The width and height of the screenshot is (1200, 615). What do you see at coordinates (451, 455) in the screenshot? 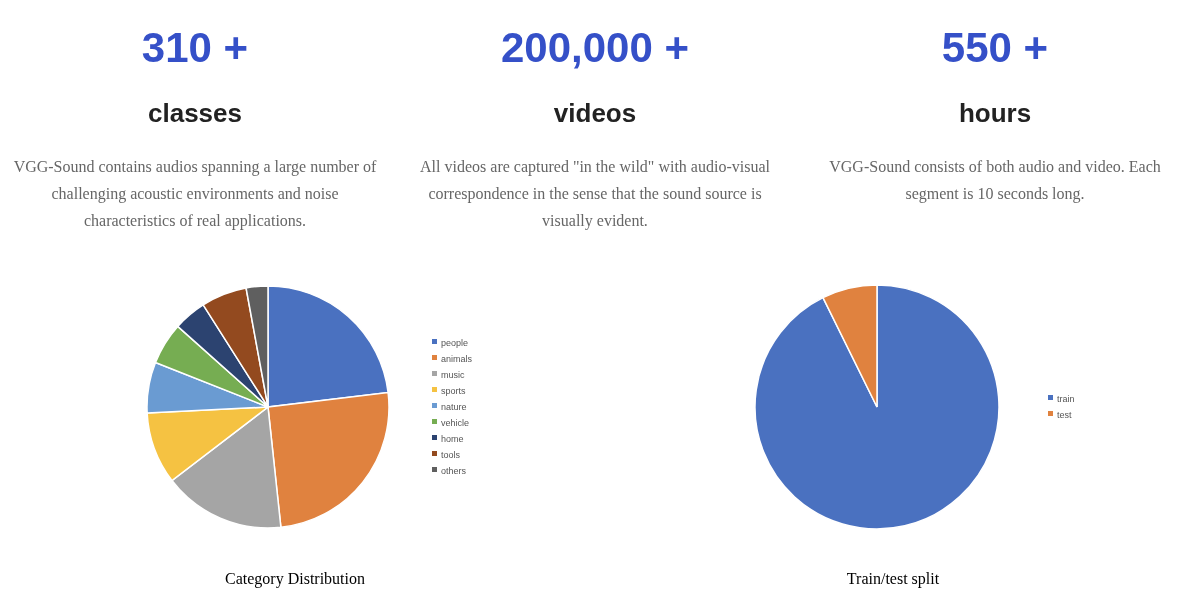
I see `legend-label: tools` at bounding box center [451, 455].